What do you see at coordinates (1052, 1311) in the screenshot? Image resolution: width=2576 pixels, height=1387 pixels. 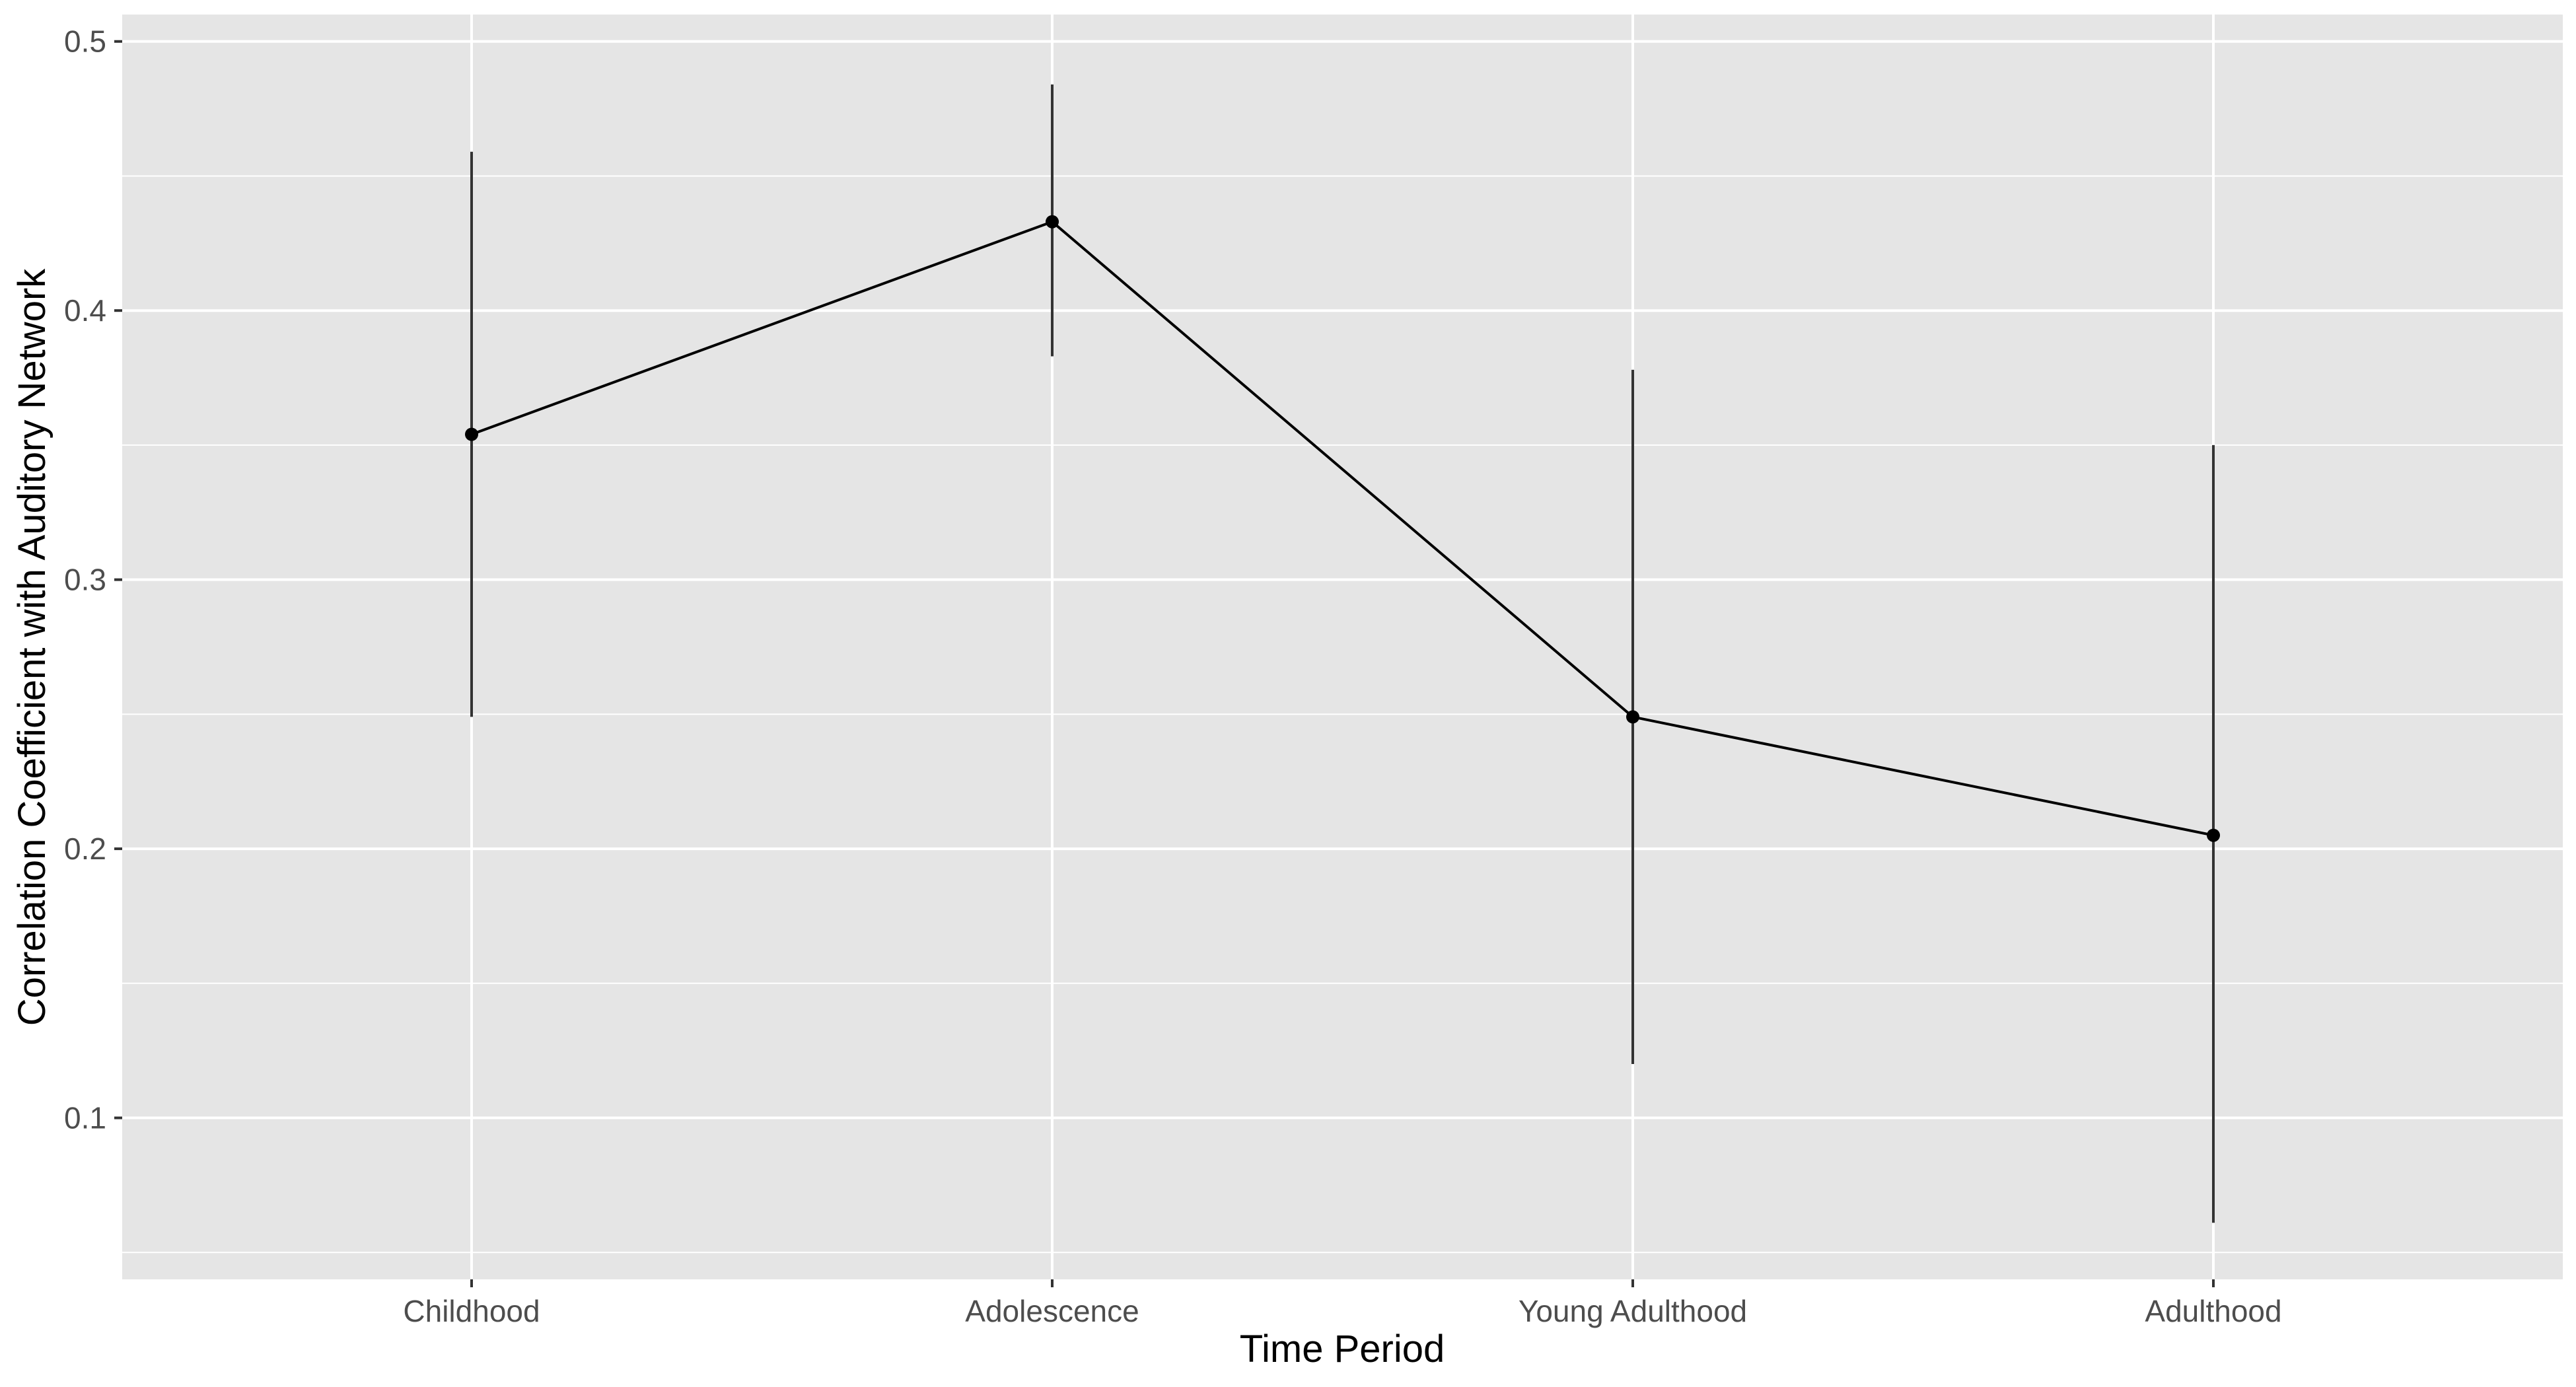 I see `x-tick-label: Adolescence` at bounding box center [1052, 1311].